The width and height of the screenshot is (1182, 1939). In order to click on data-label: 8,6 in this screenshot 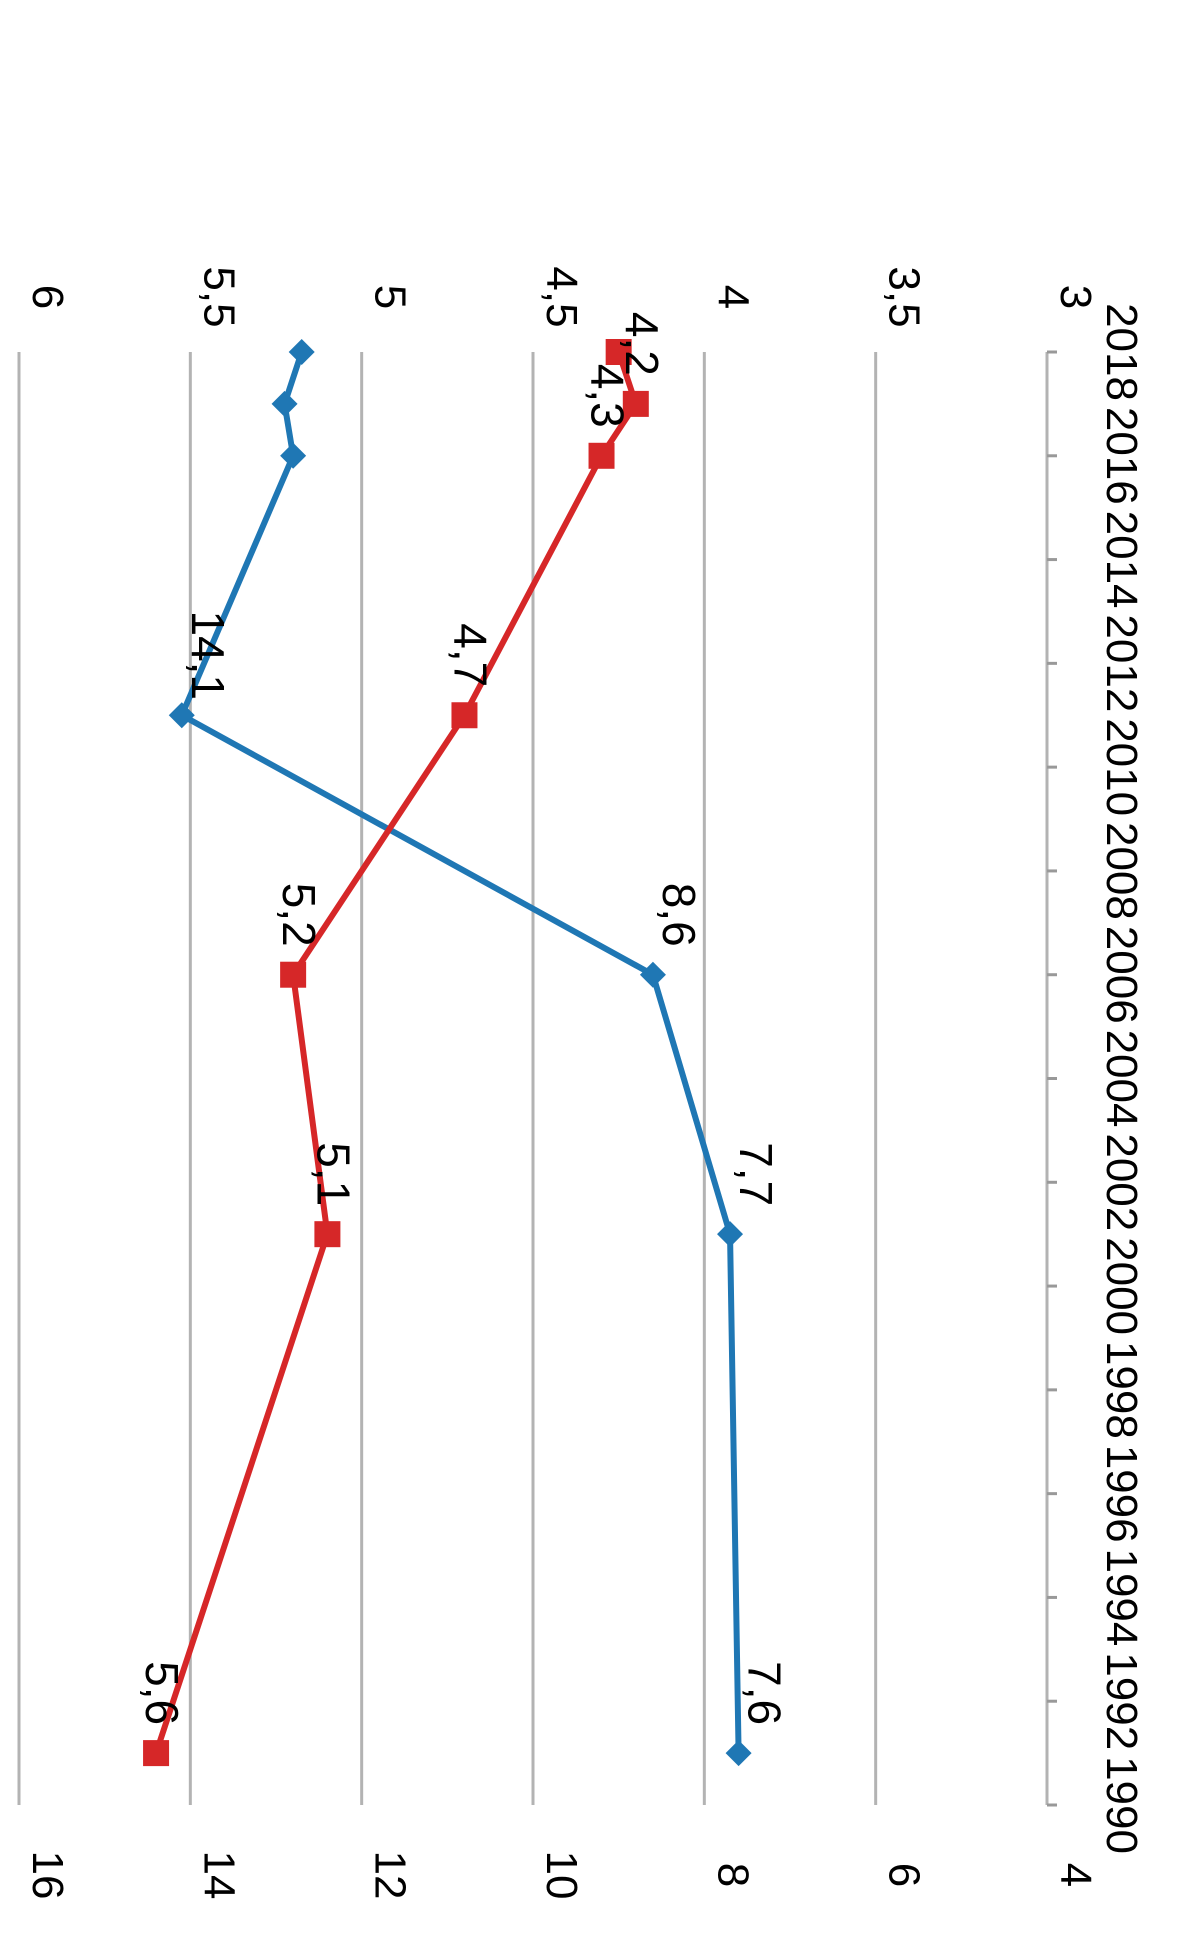, I will do `click(679, 915)`.